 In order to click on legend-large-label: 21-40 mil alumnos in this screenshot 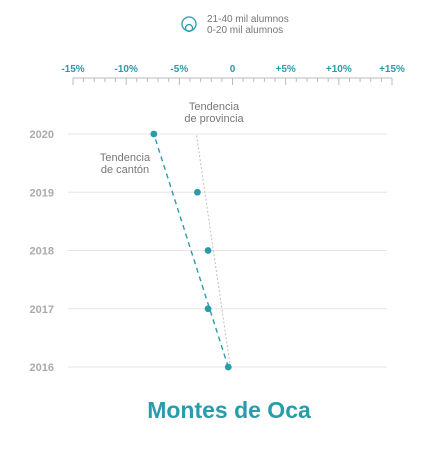, I will do `click(248, 19)`.